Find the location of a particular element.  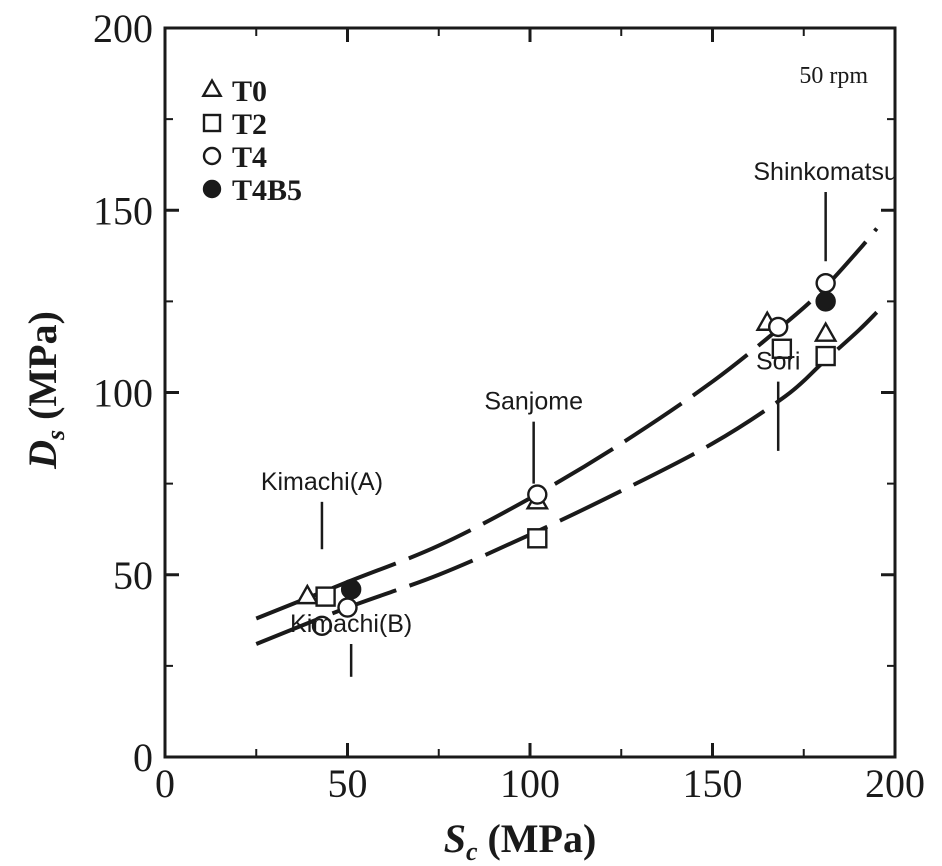

legend-marker-t4 is located at coordinates (212, 156).